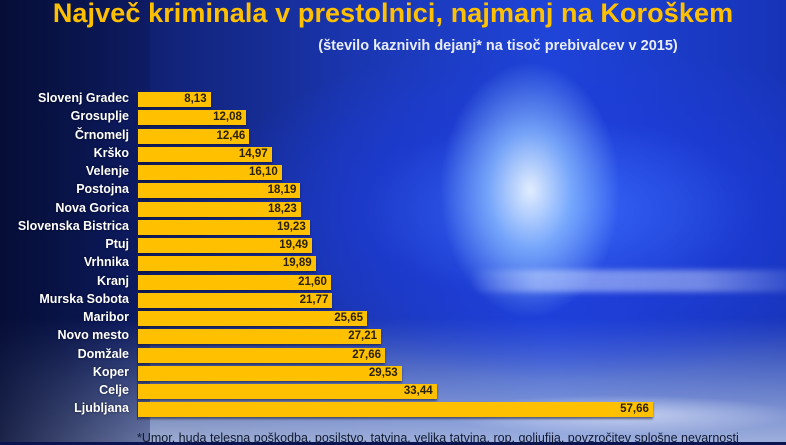 This screenshot has height=445, width=786. What do you see at coordinates (393, 281) in the screenshot?
I see `bar-row: Kranj 21,60` at bounding box center [393, 281].